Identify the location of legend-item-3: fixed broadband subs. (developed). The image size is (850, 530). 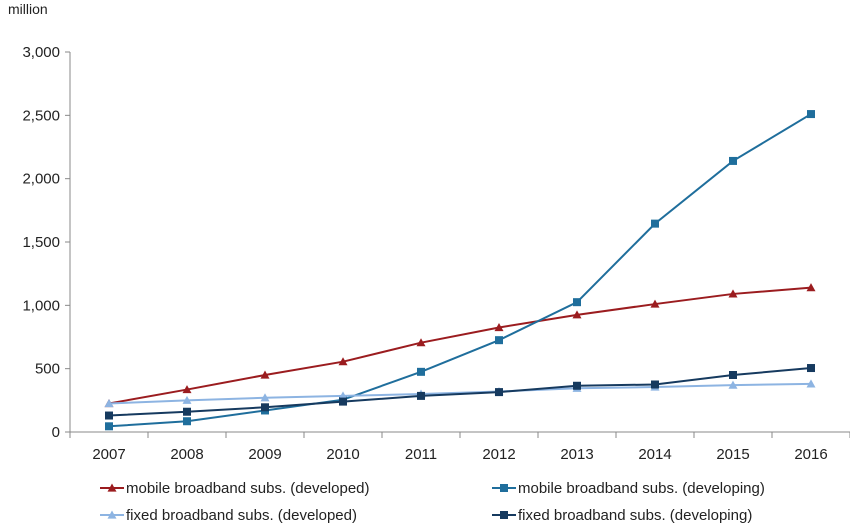
(228, 515).